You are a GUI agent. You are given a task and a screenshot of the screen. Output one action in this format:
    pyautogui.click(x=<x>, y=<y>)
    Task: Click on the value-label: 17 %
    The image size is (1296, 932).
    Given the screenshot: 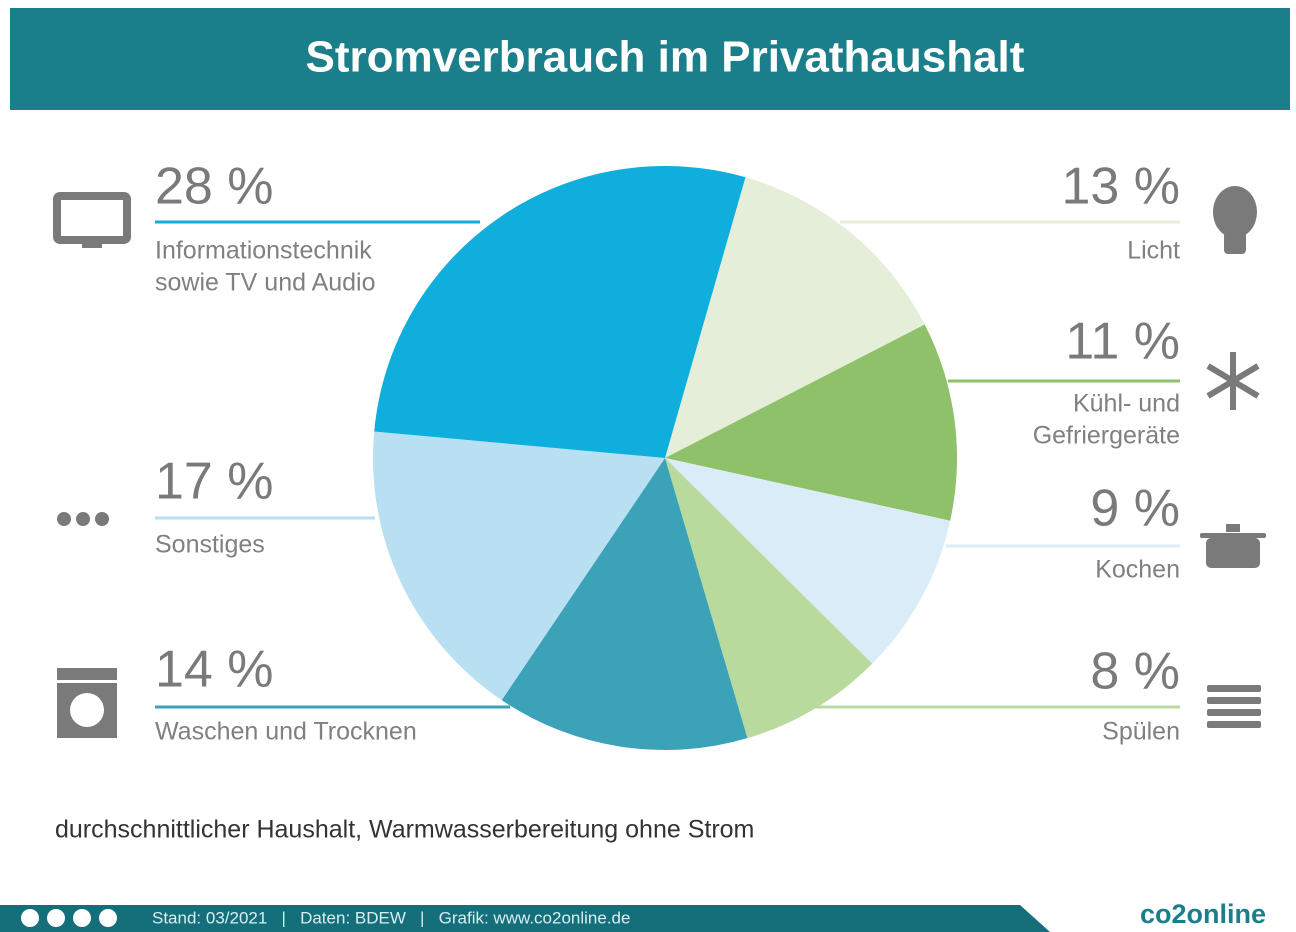 What is the action you would take?
    pyautogui.click(x=214, y=482)
    